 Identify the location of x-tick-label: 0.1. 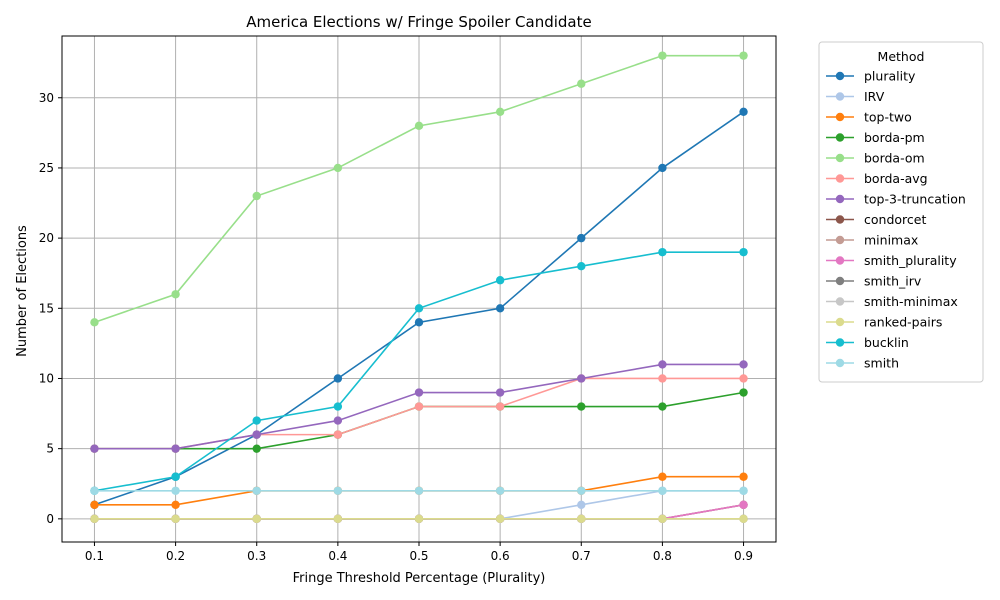
(94, 556).